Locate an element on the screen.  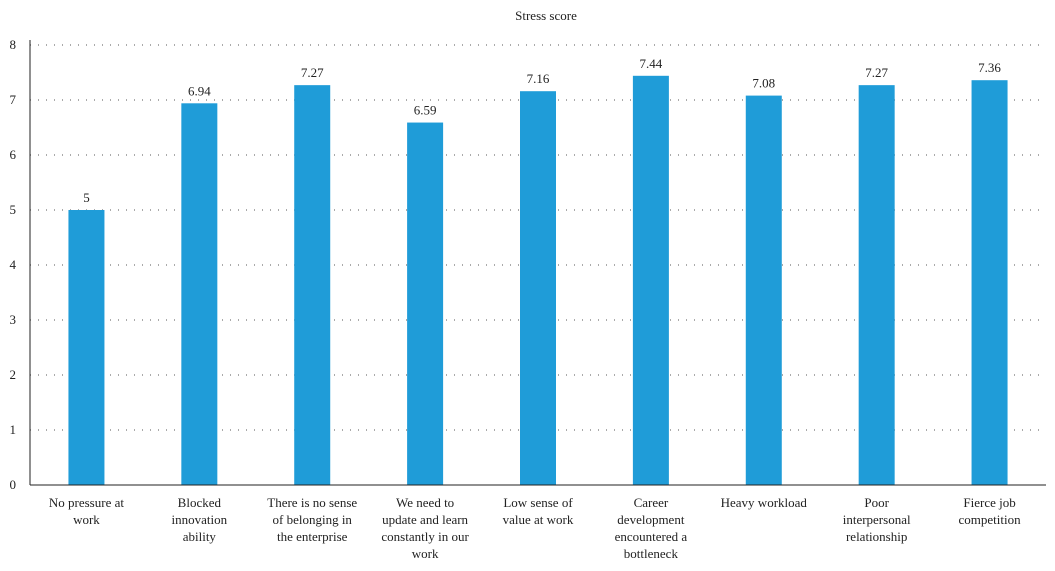
y-tick-label: 4 is located at coordinates (13, 264).